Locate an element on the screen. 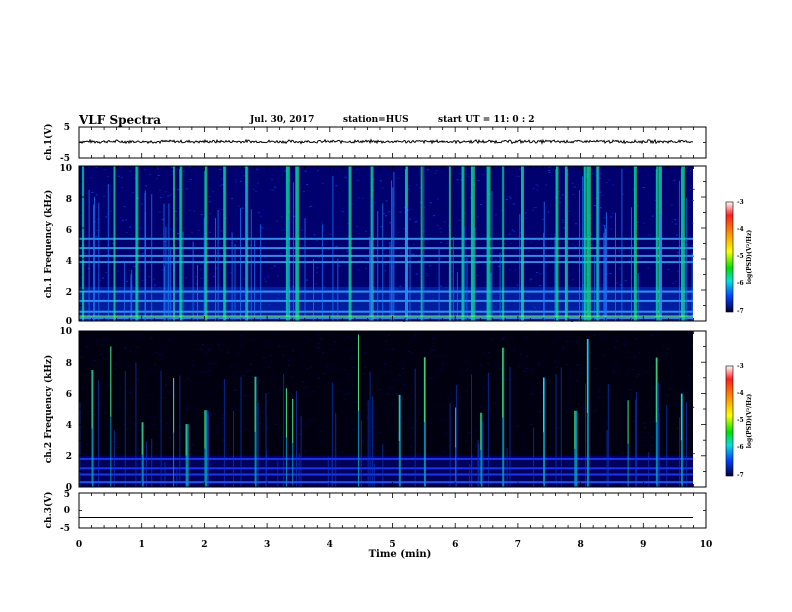 This screenshot has width=792, height=612. ch1-ytick-2: 2 is located at coordinates (69, 293).